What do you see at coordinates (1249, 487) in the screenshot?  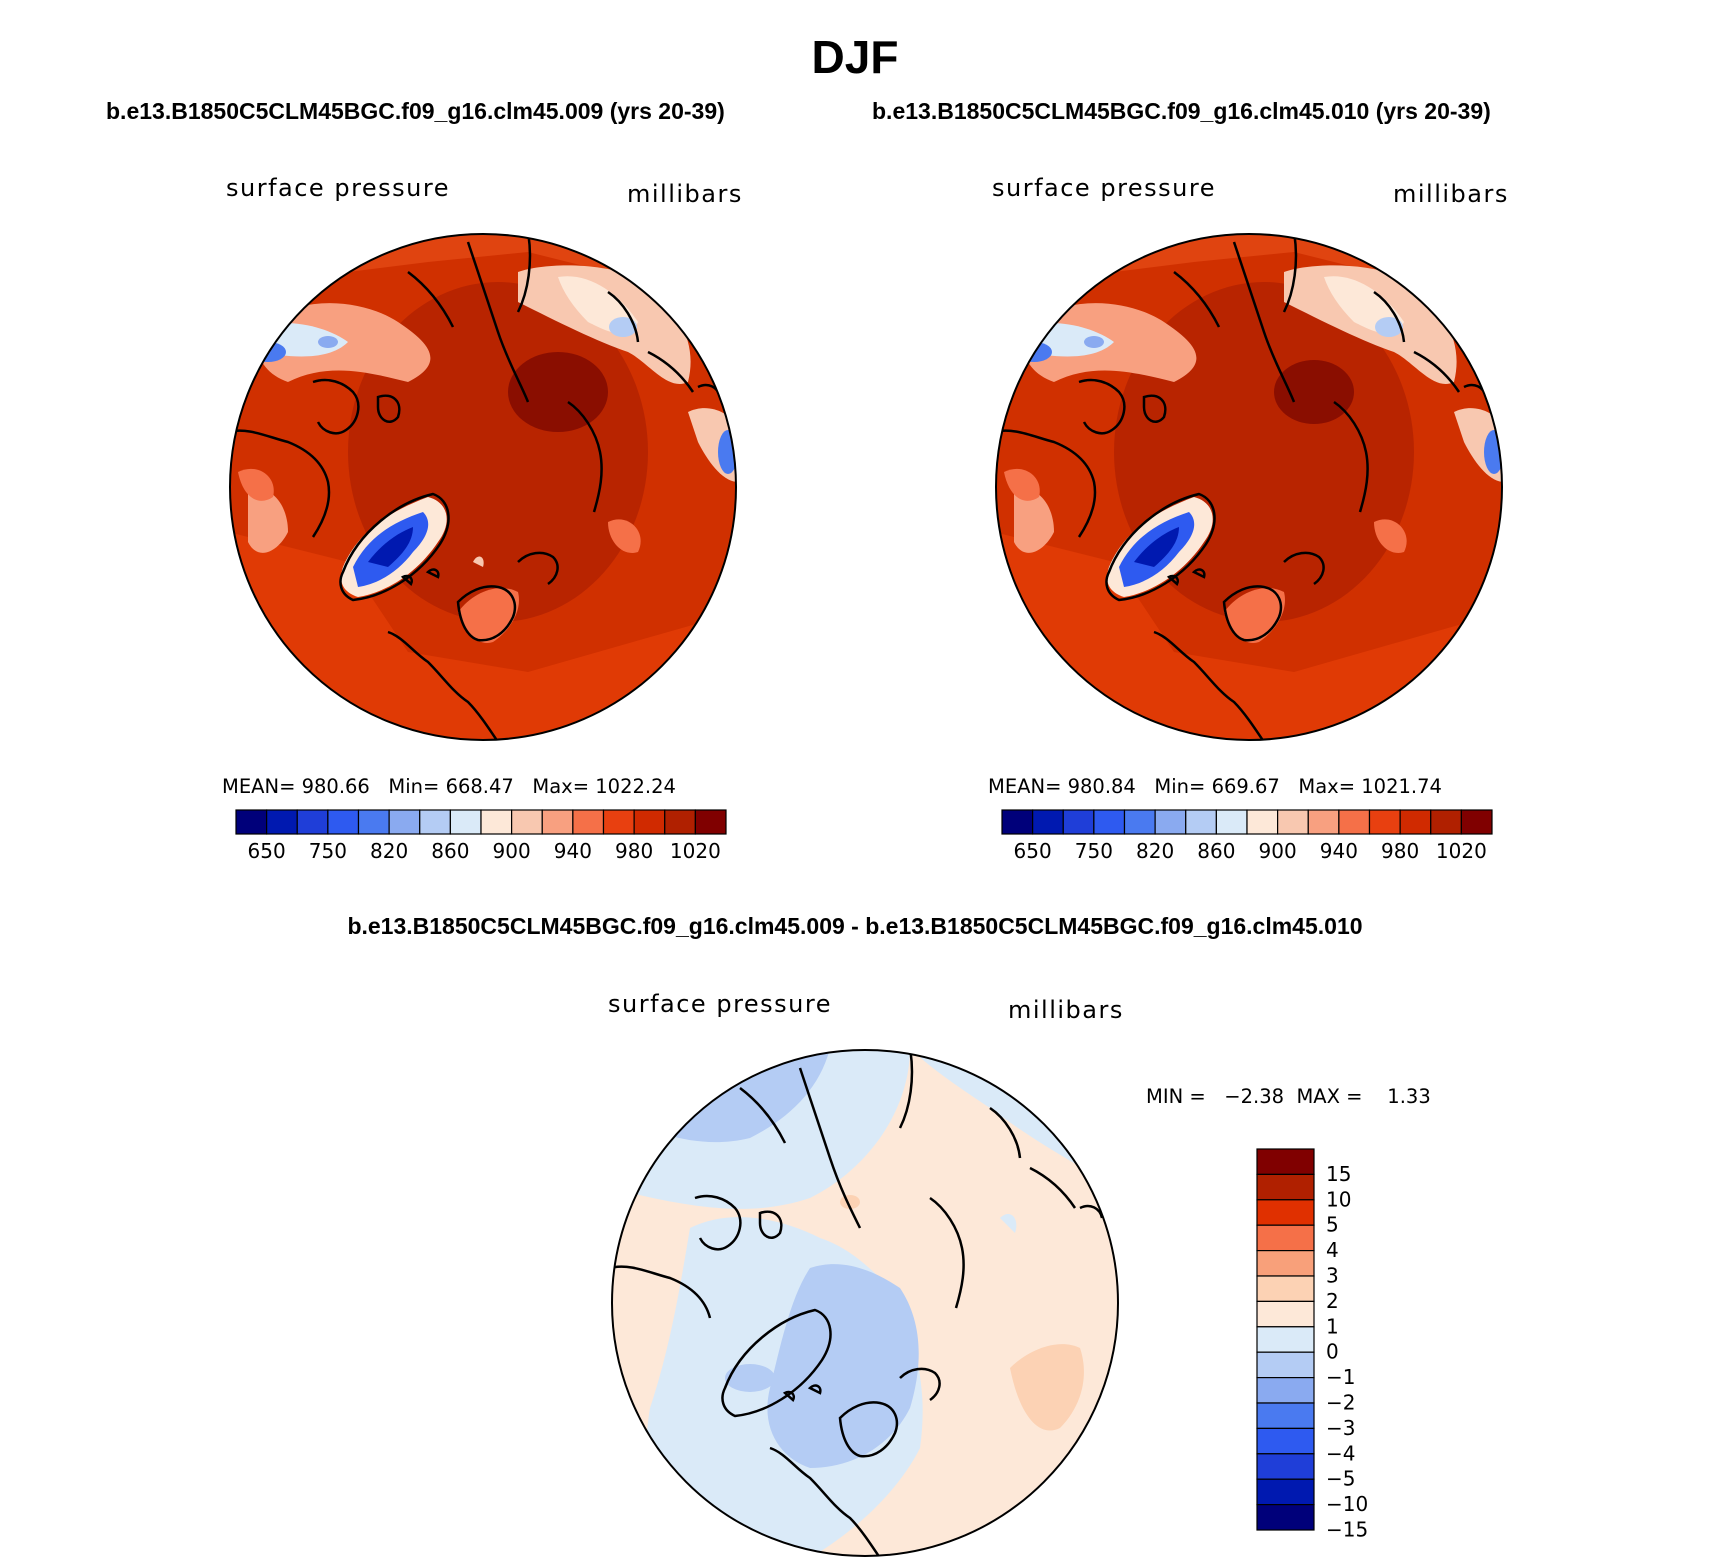 I see `polar-map-right` at bounding box center [1249, 487].